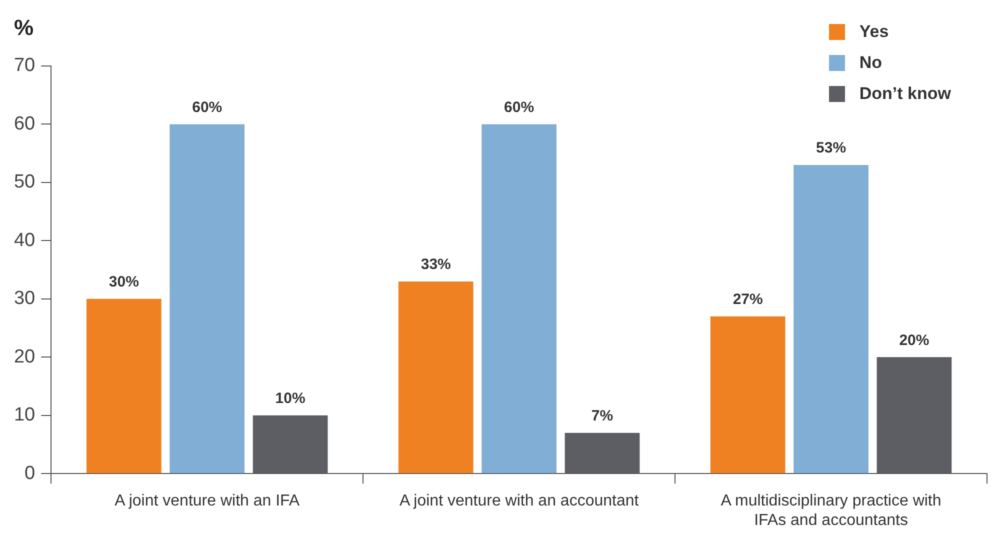 The width and height of the screenshot is (999, 546). Describe the element at coordinates (25, 65) in the screenshot. I see `y-tick-label: 70` at that location.